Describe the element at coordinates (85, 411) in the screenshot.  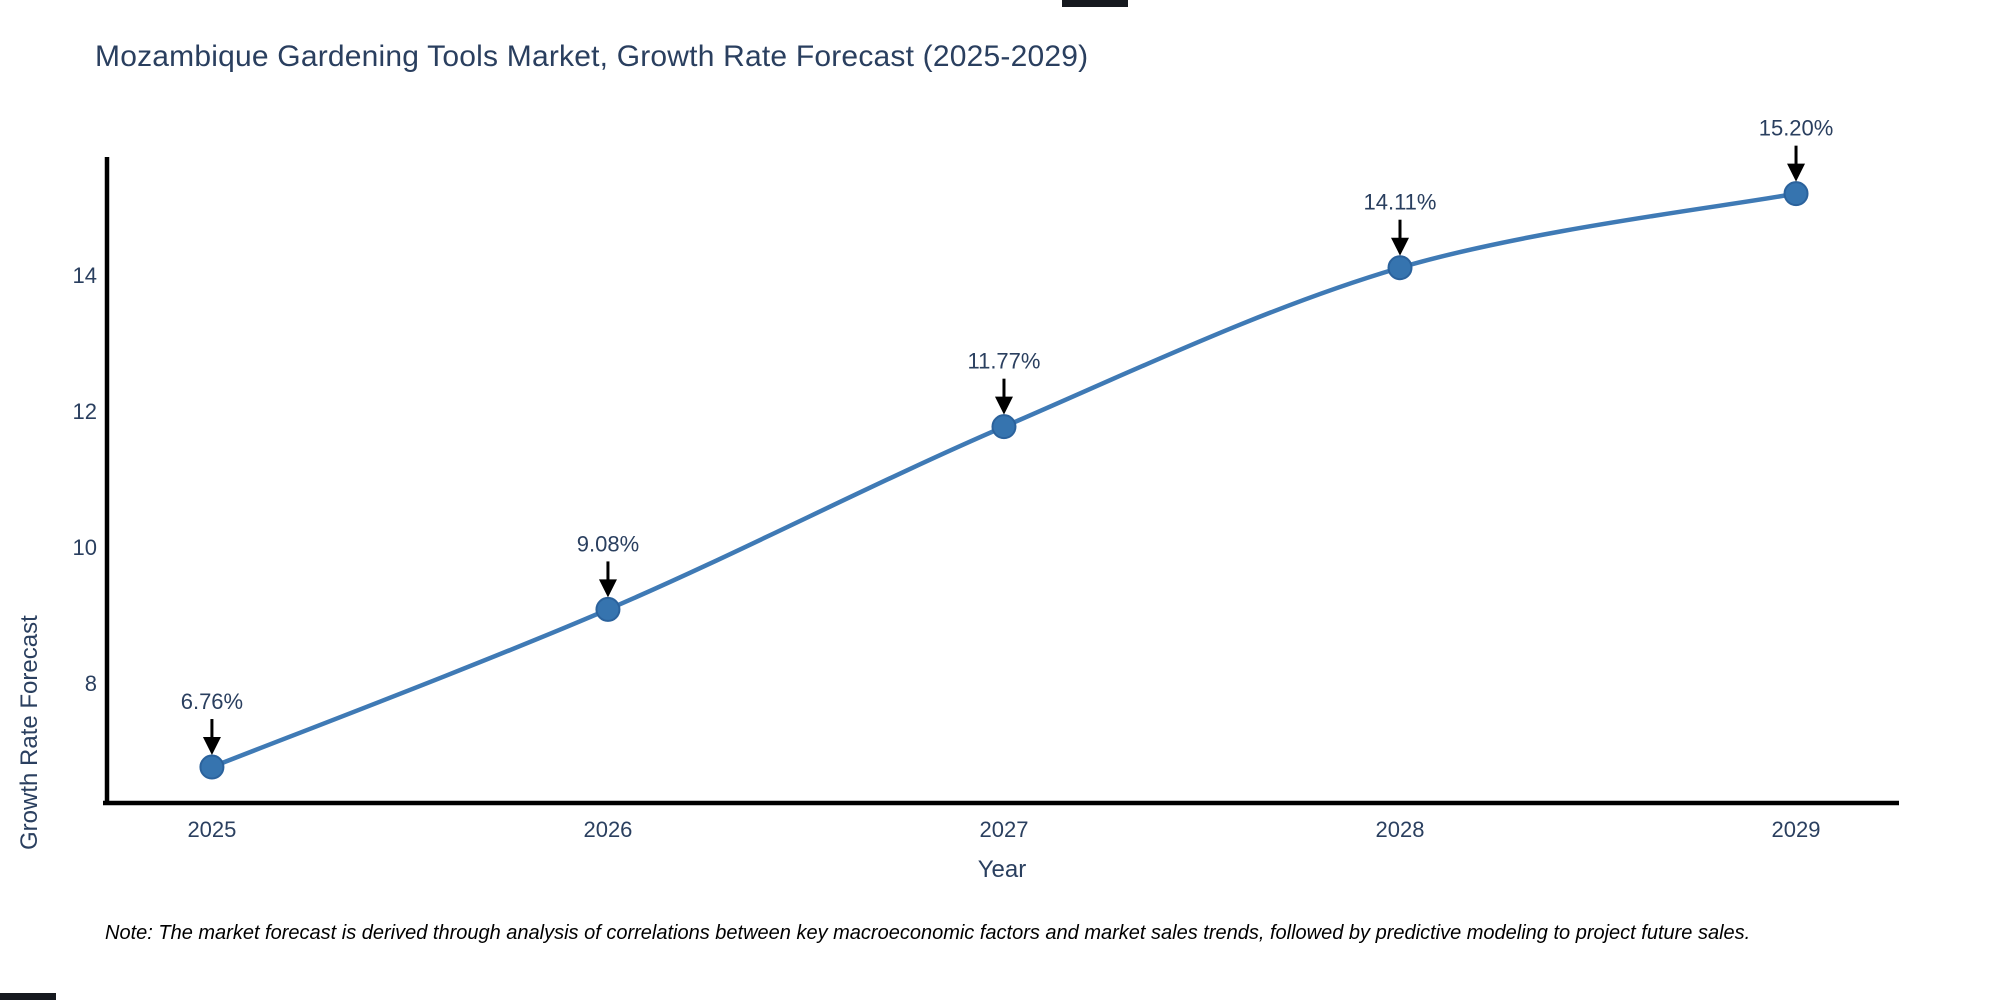
I see `y-tick-label: 12` at that location.